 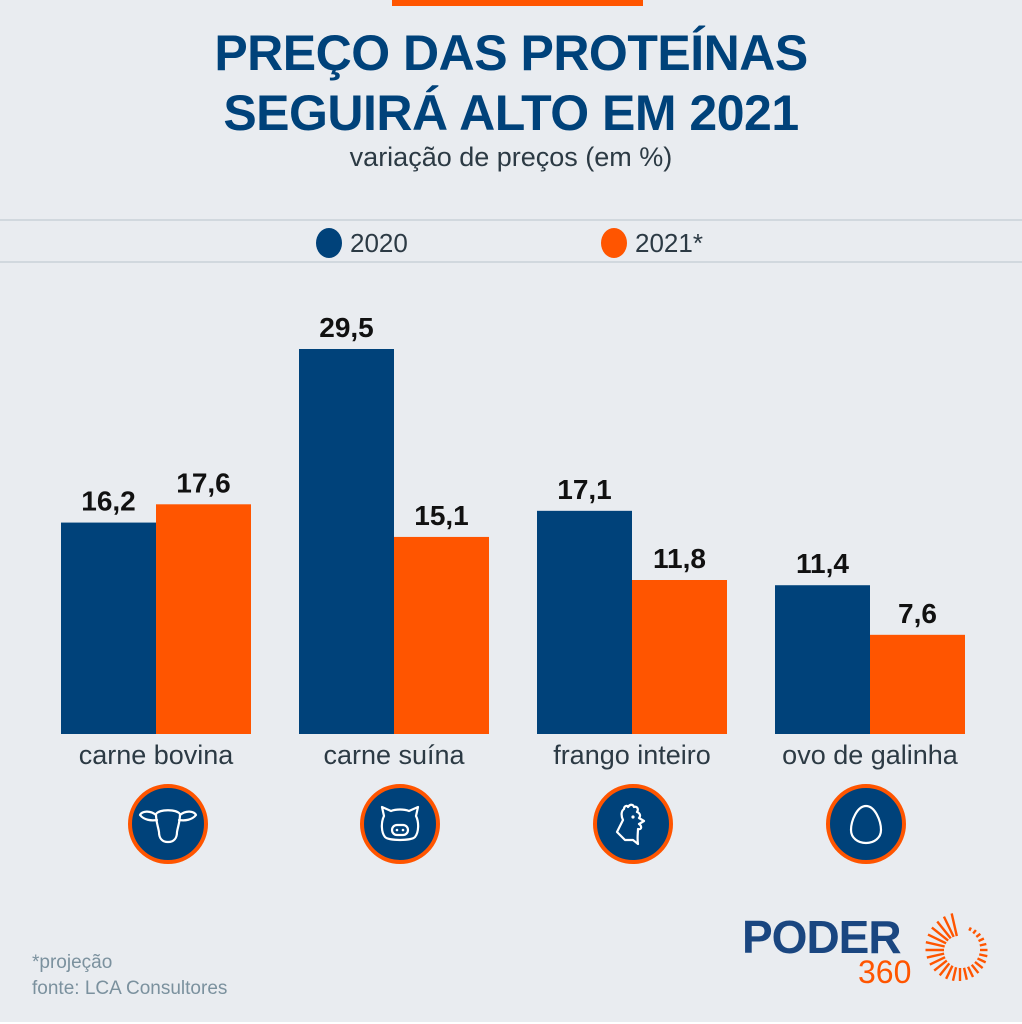 I want to click on chart-subtitle: variação de preços (em %), so click(x=511, y=157).